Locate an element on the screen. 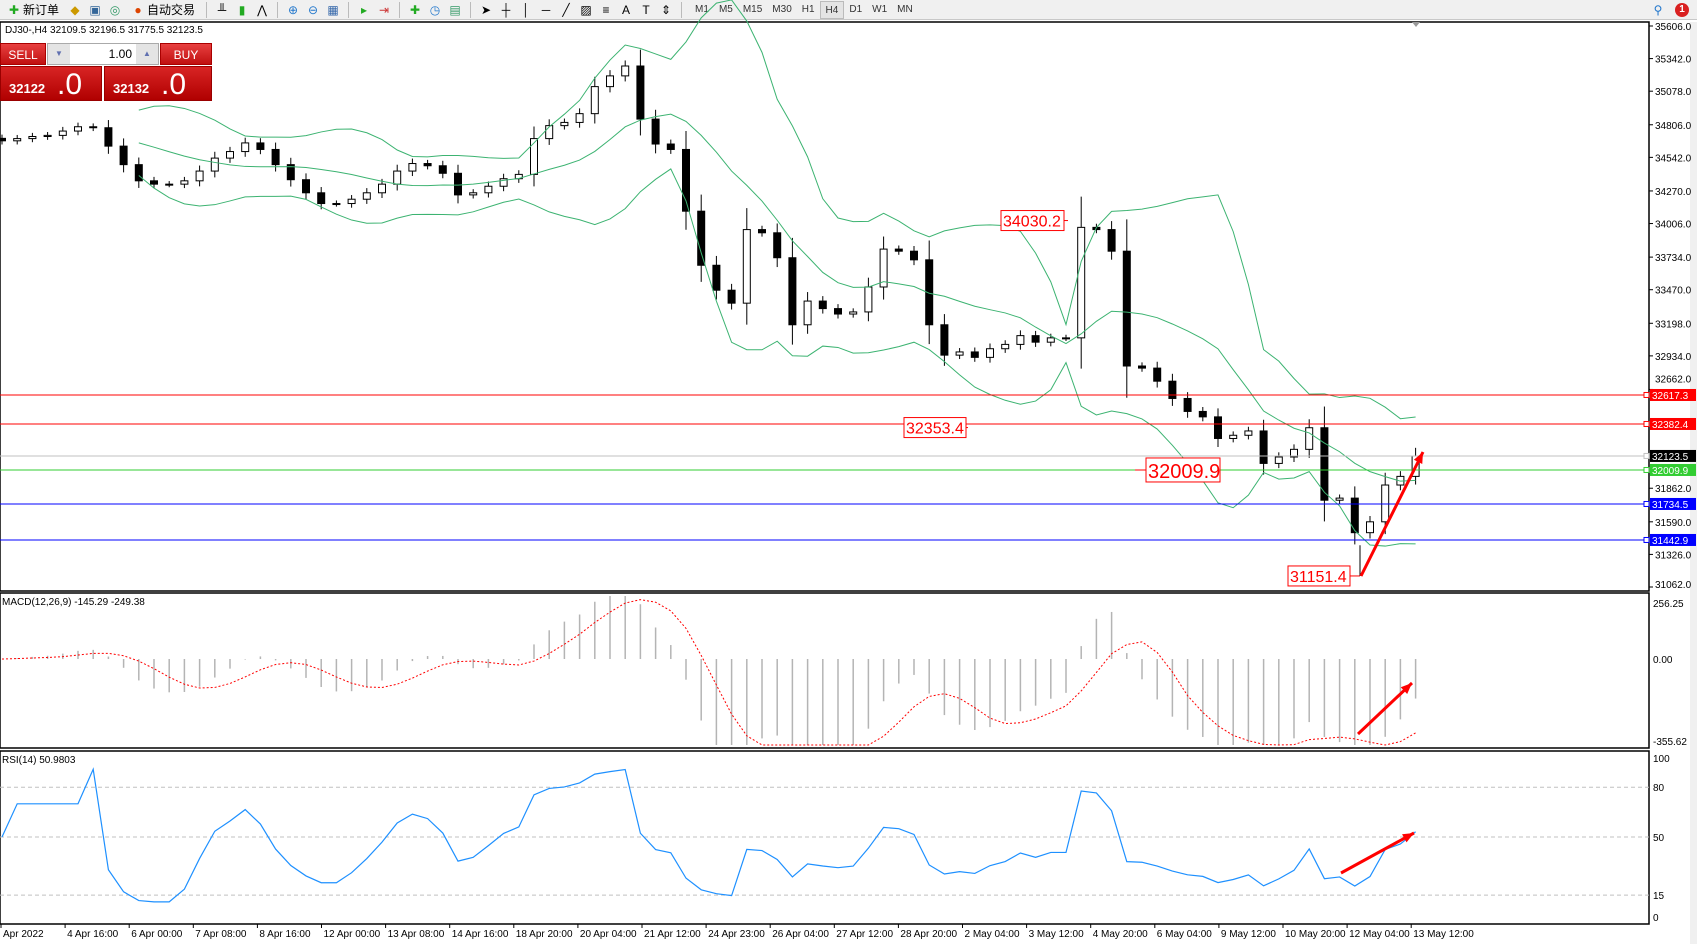  decrease-lots-icon: ▼ is located at coordinates (59, 54).